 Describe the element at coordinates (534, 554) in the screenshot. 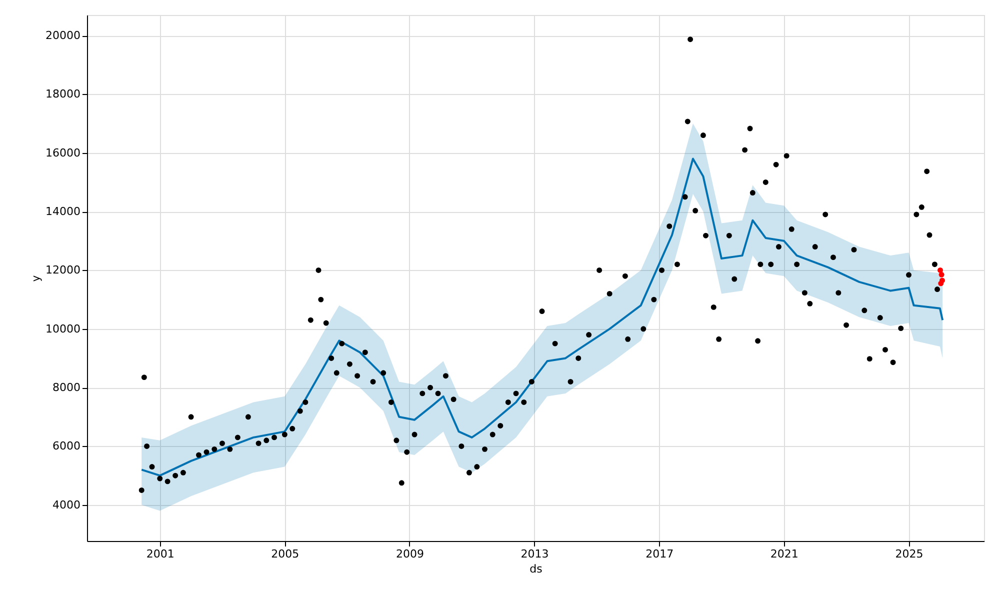

I see `x-tick-label: 2013` at that location.